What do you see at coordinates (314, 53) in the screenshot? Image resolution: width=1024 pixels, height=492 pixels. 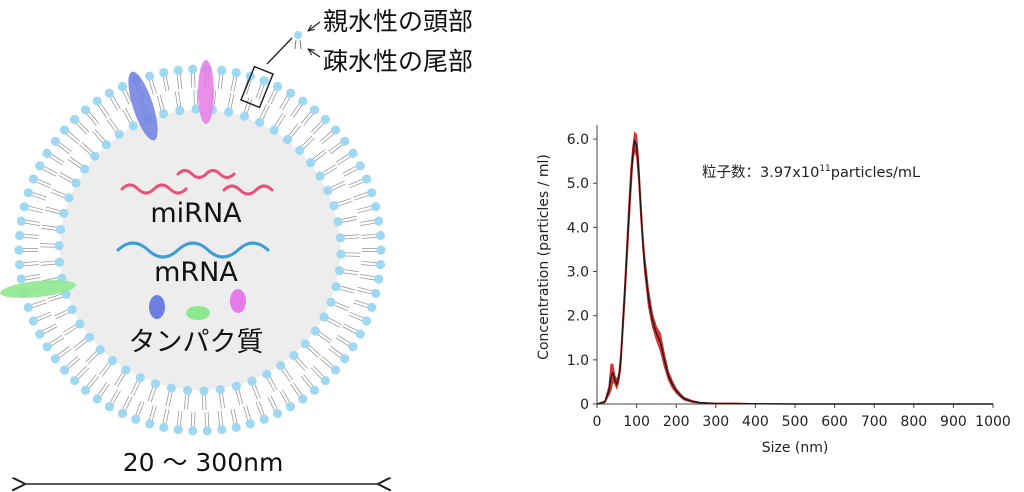 I see `tail-pointer-arrow` at bounding box center [314, 53].